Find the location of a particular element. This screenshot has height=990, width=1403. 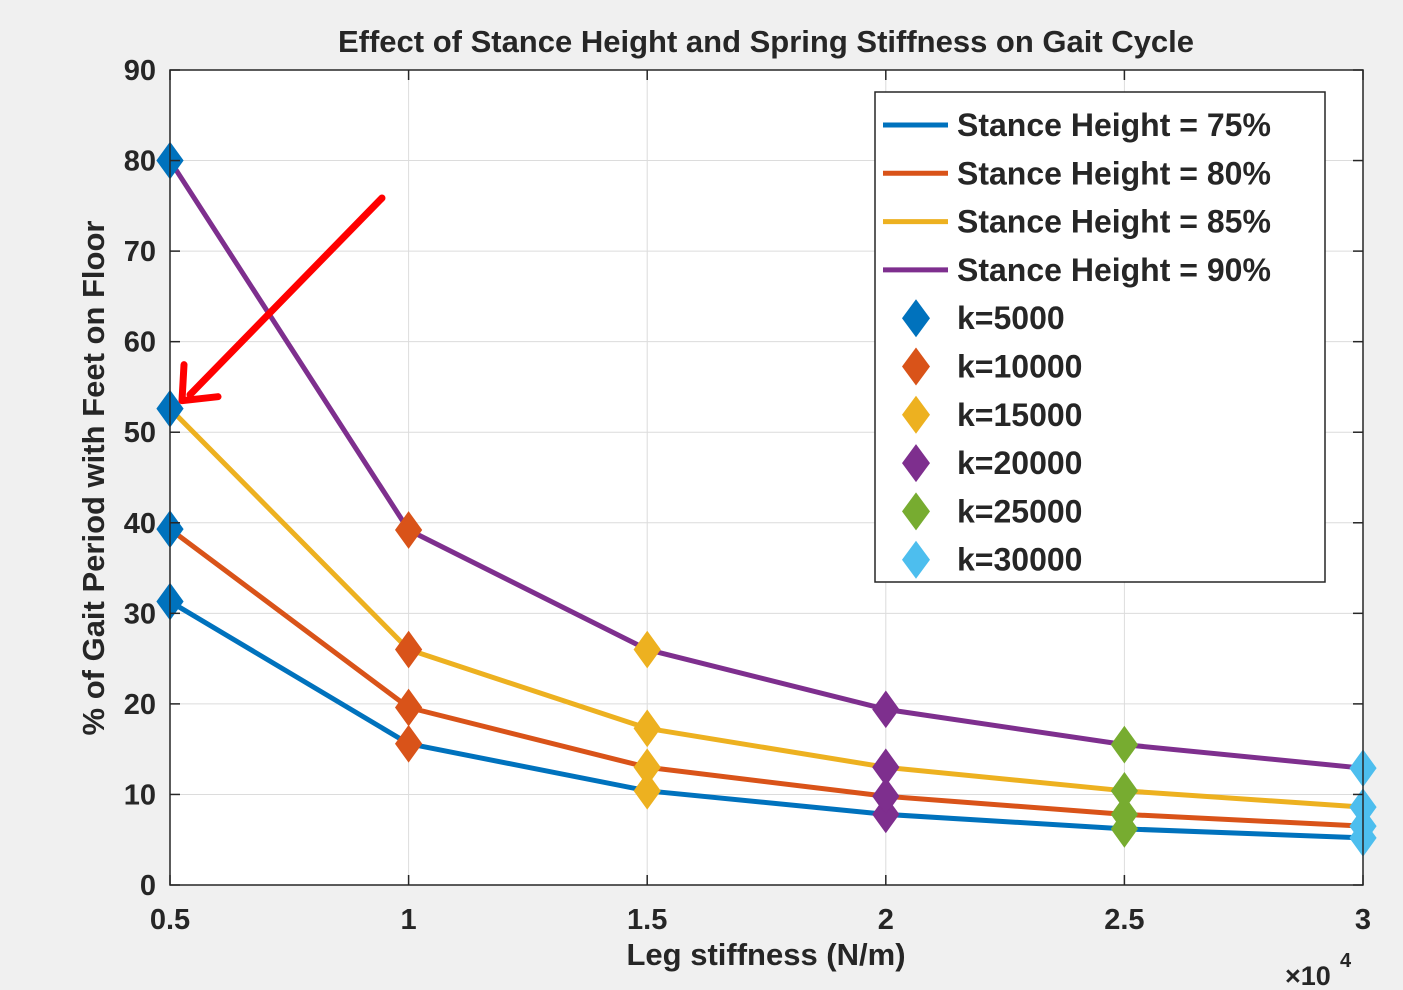

x-axis-label: Leg stiffness (N/m) is located at coordinates (765, 954).